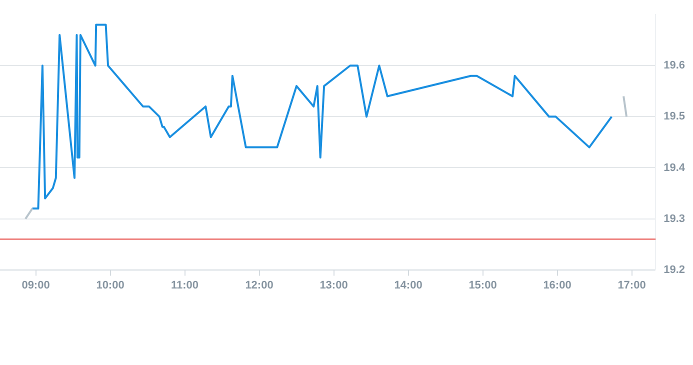 The image size is (693, 365). Describe the element at coordinates (675, 168) in the screenshot. I see `y-tick-label: 19.4` at that location.